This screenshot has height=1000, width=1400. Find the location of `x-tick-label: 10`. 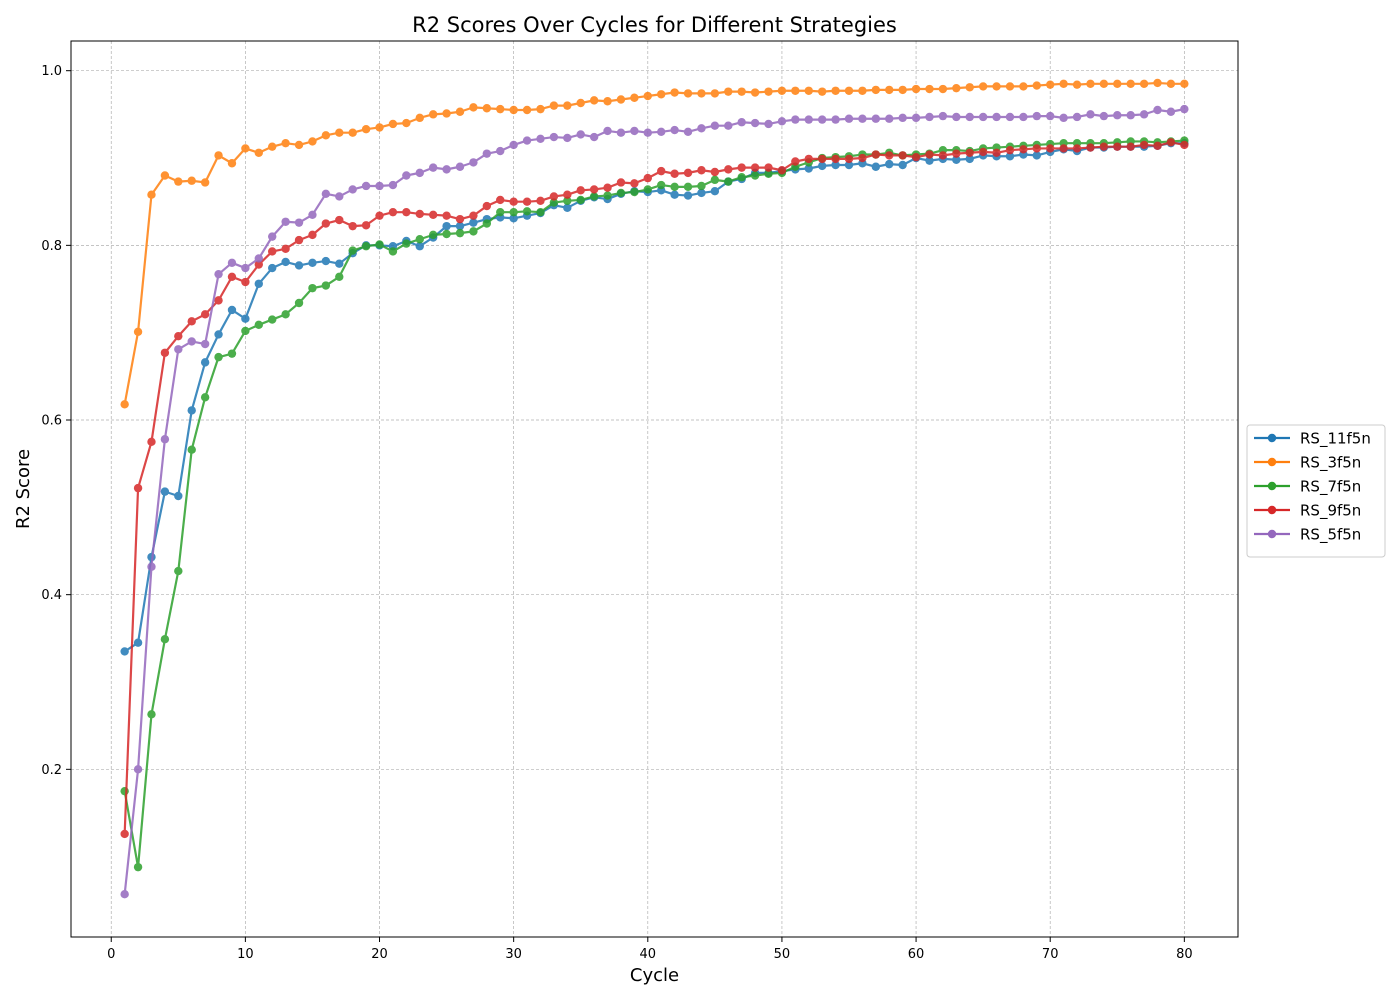

x-tick-label: 10 is located at coordinates (245, 954).